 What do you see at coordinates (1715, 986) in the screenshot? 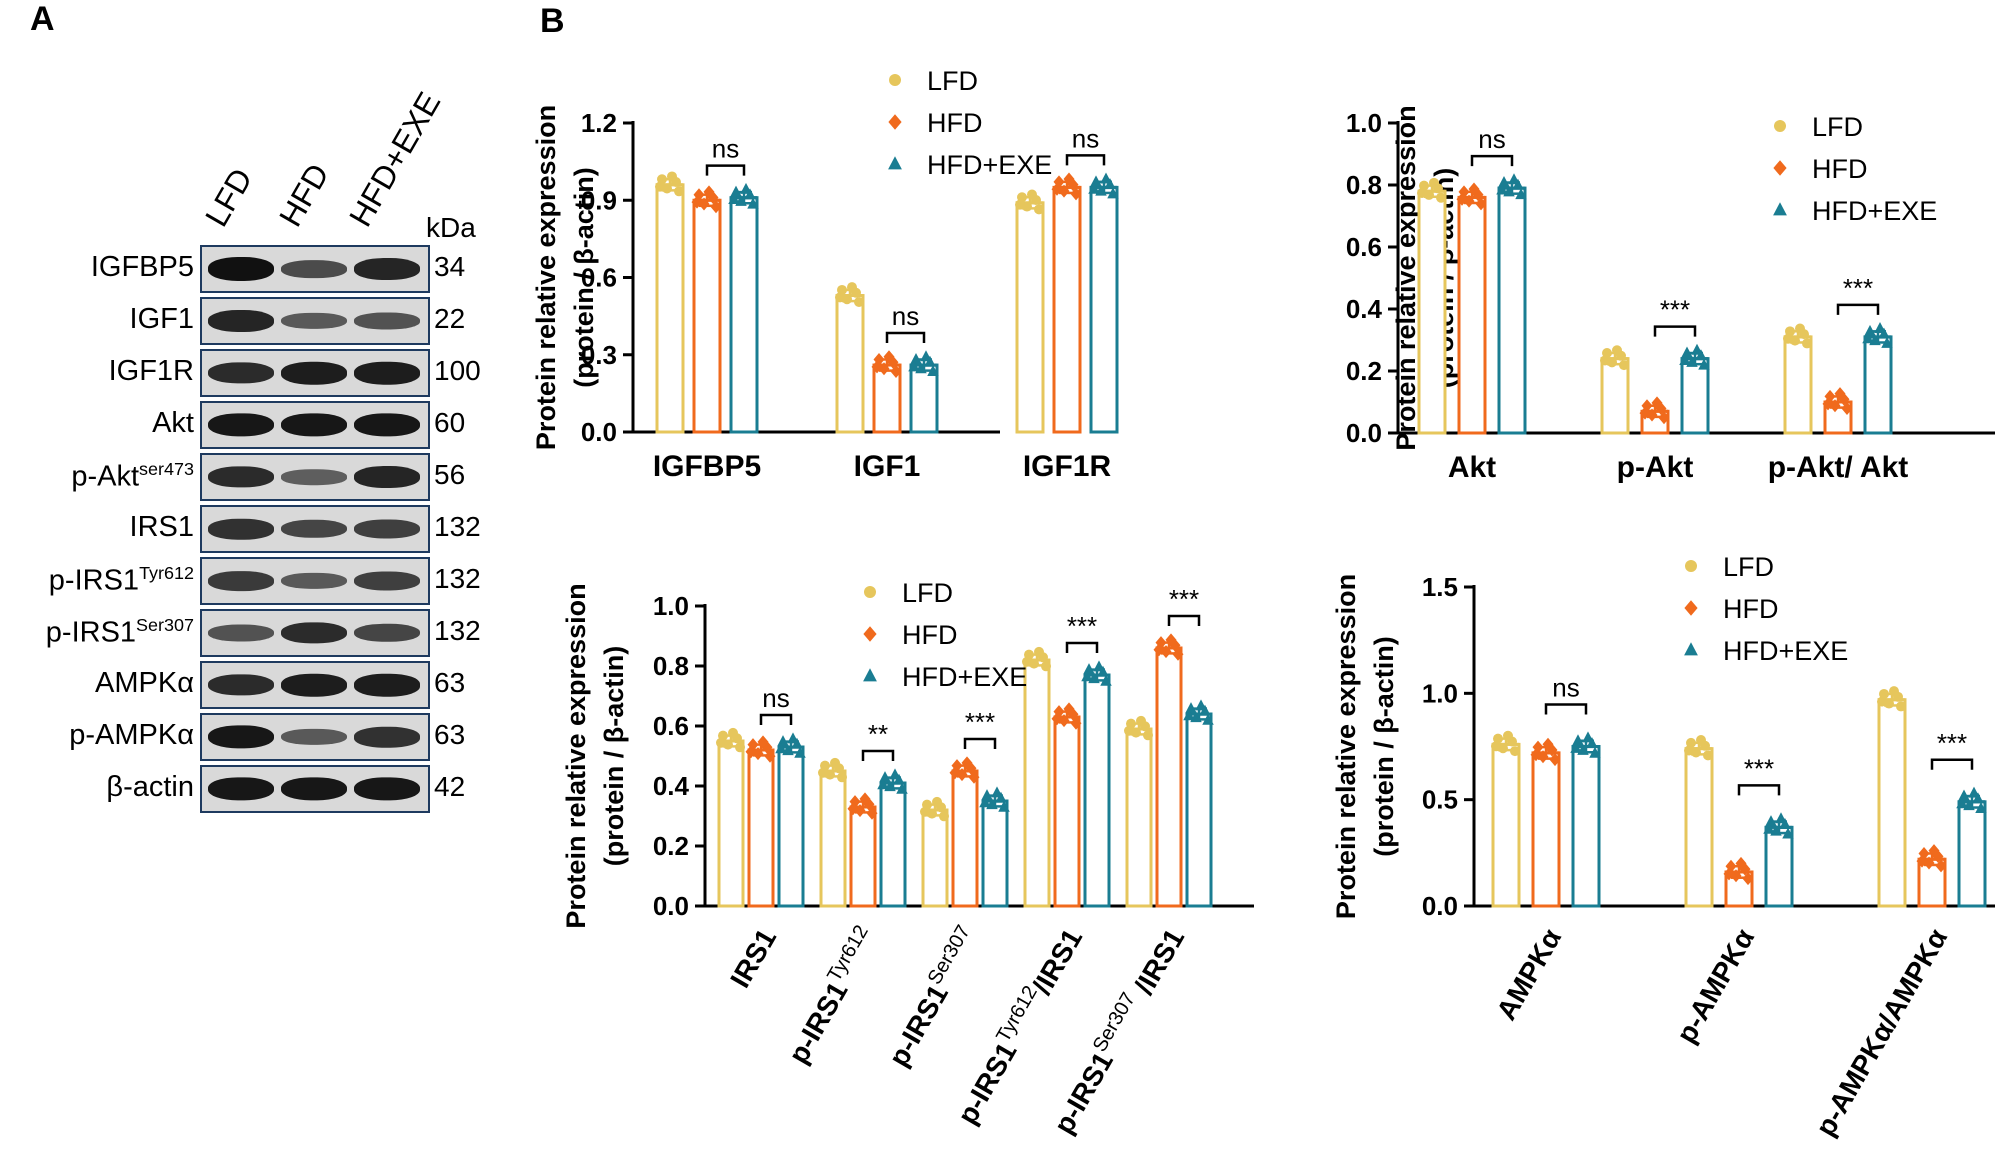
I see `x-tick-label: p-AMPKα` at bounding box center [1715, 986].